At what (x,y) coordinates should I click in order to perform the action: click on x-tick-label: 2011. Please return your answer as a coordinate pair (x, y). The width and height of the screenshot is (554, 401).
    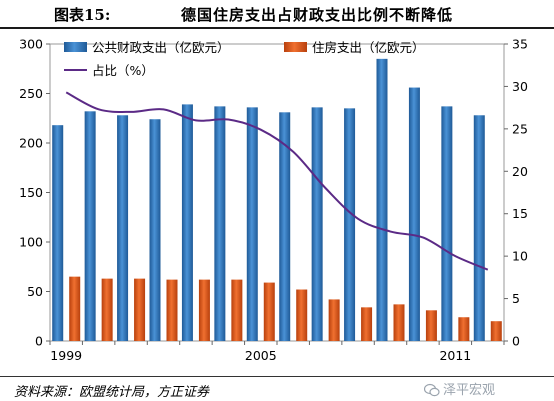
    Looking at the image, I should click on (455, 355).